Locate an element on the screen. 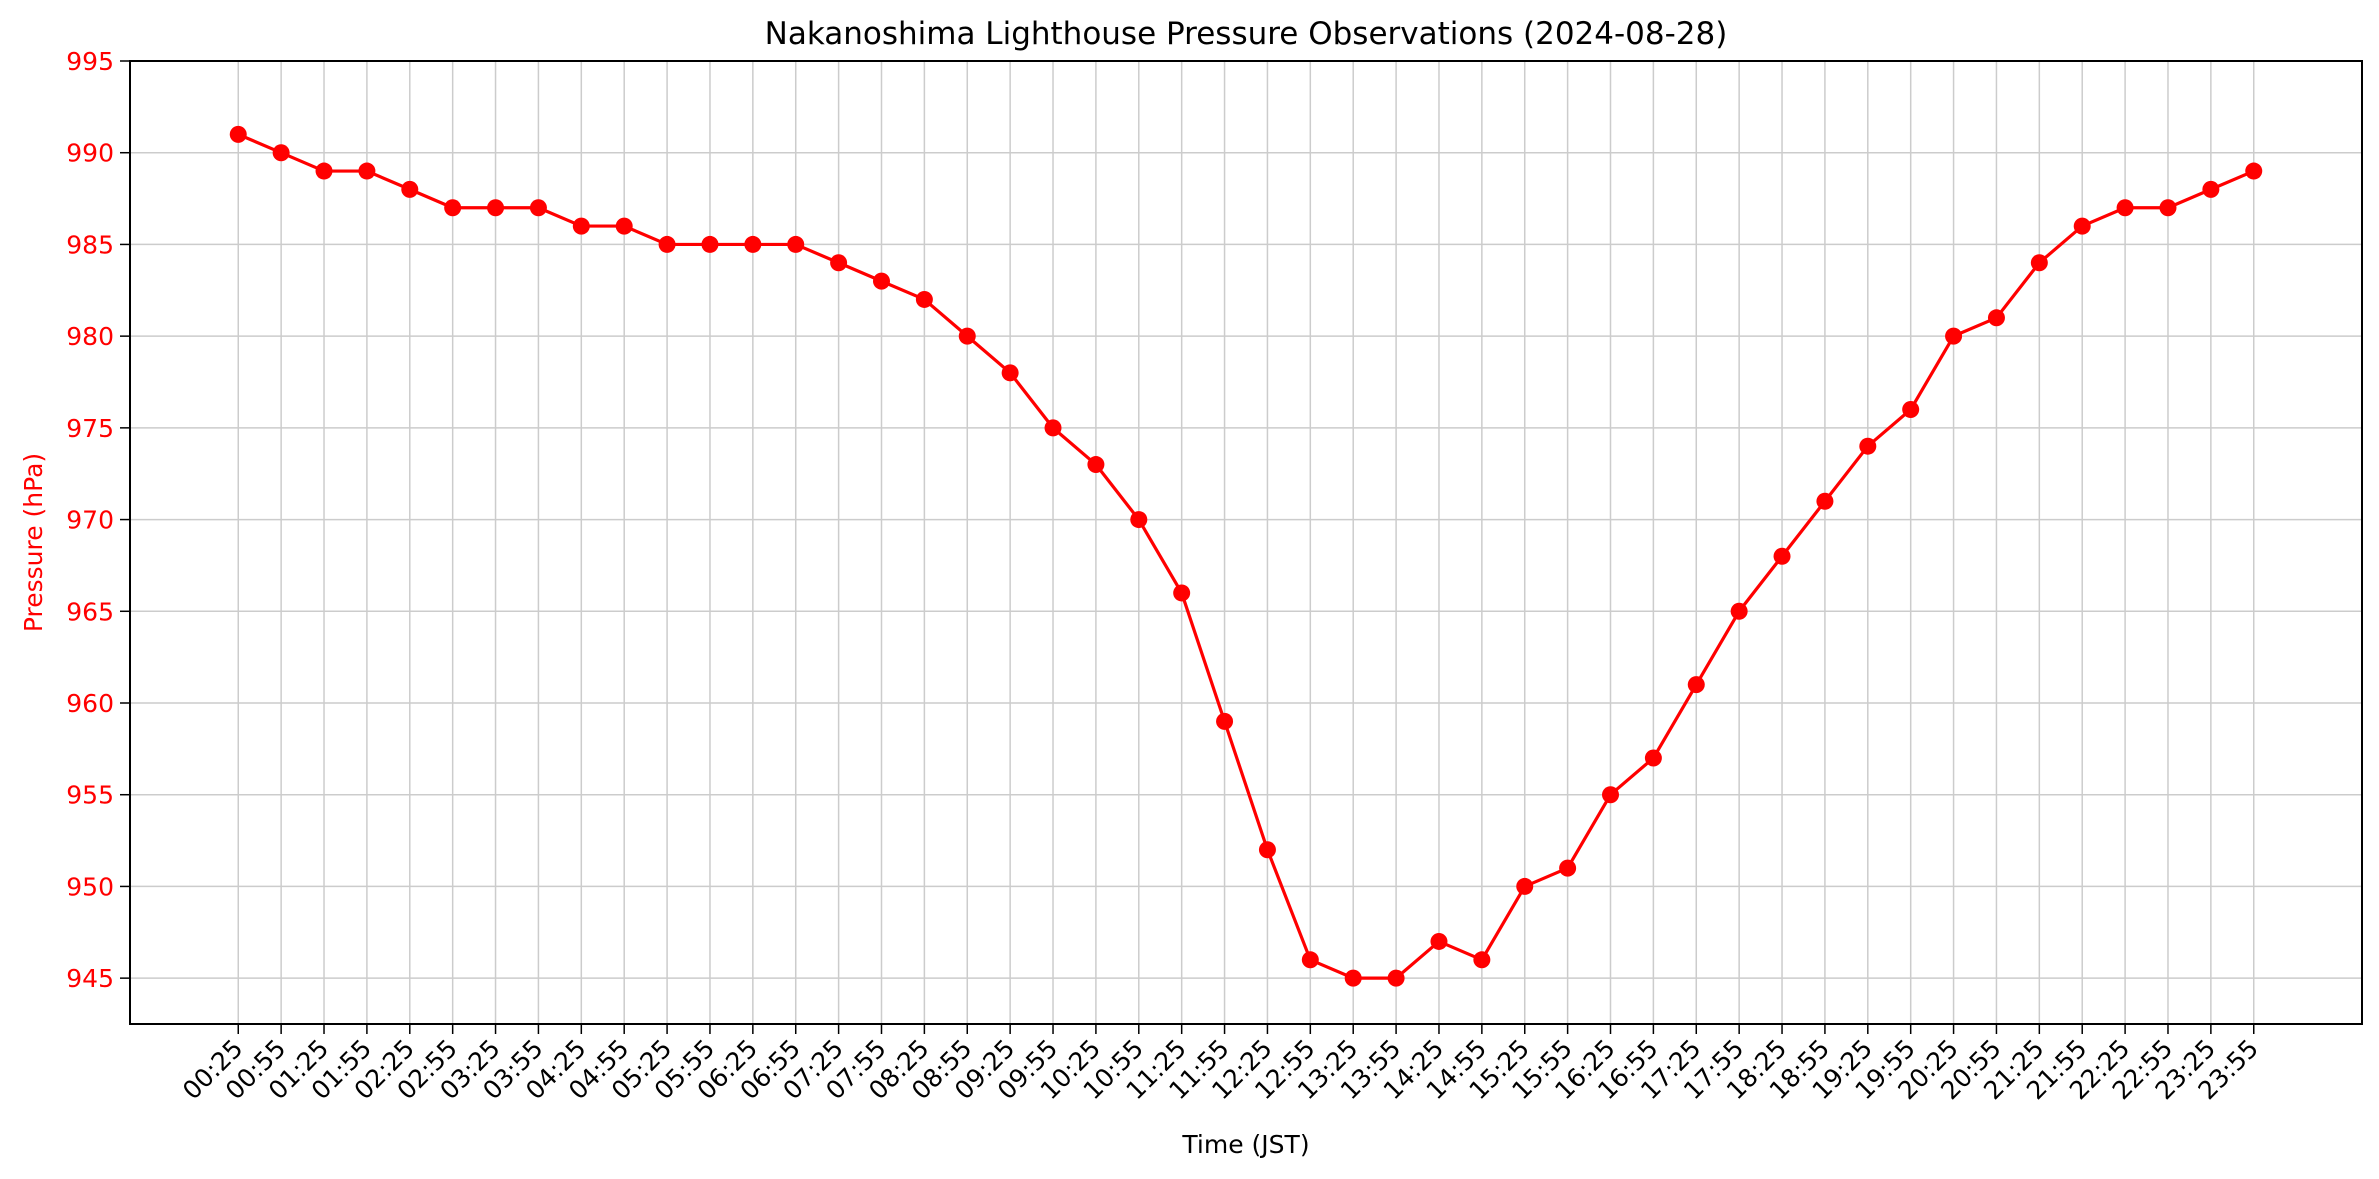 Image resolution: width=2379 pixels, height=1179 pixels. y-tick-label: 965 is located at coordinates (90, 611).